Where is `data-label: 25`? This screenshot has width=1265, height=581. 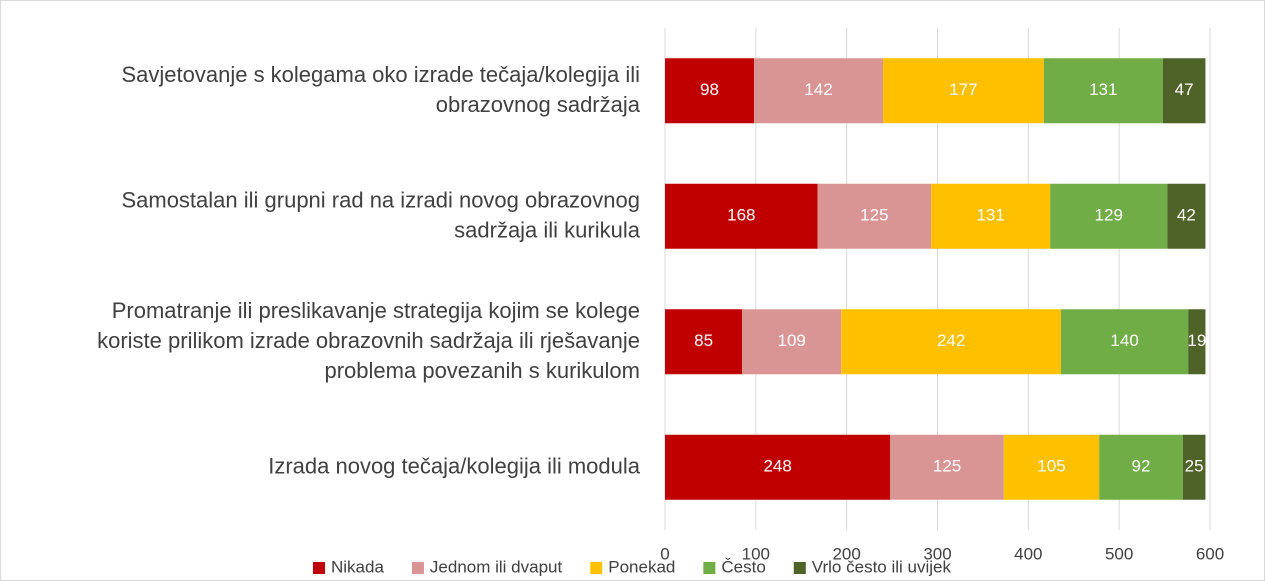 data-label: 25 is located at coordinates (1194, 466).